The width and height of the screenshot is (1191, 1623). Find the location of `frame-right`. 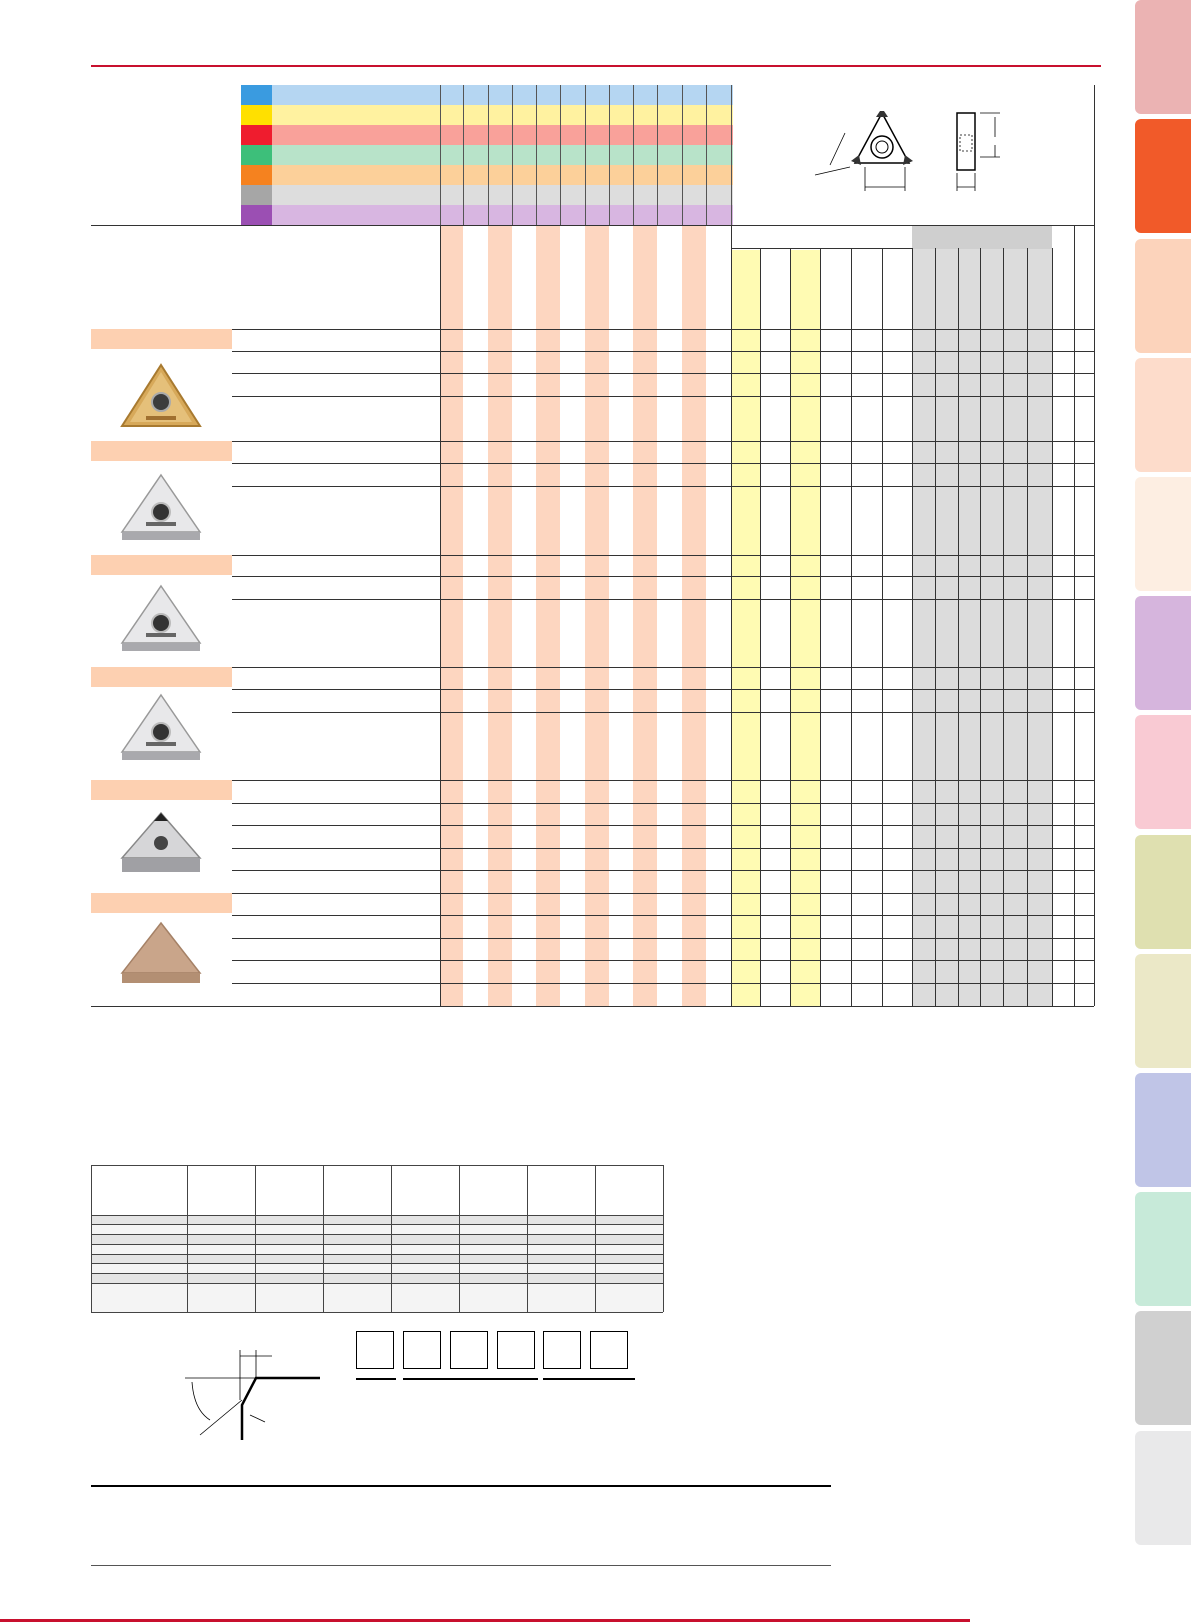

frame-right is located at coordinates (1094, 545).